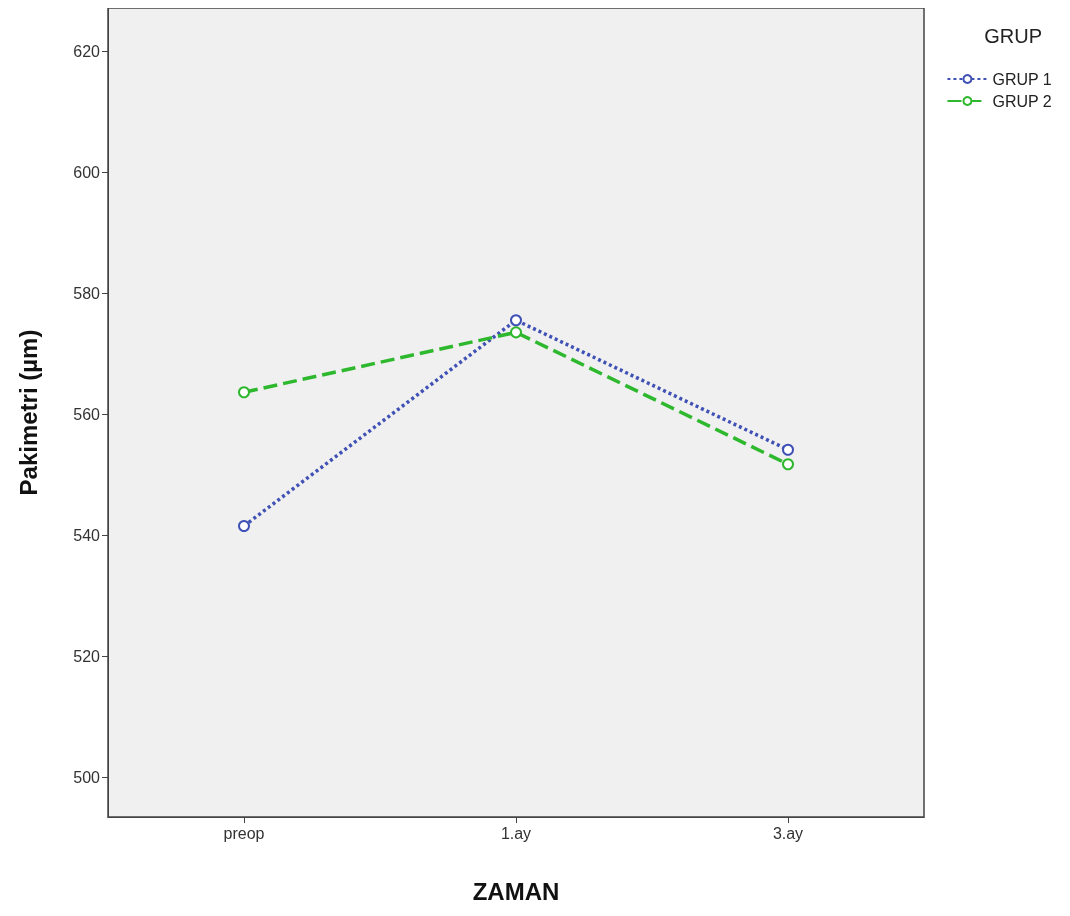 Image resolution: width=1070 pixels, height=916 pixels. Describe the element at coordinates (788, 833) in the screenshot. I see `x-tick-label: 3.ay` at that location.